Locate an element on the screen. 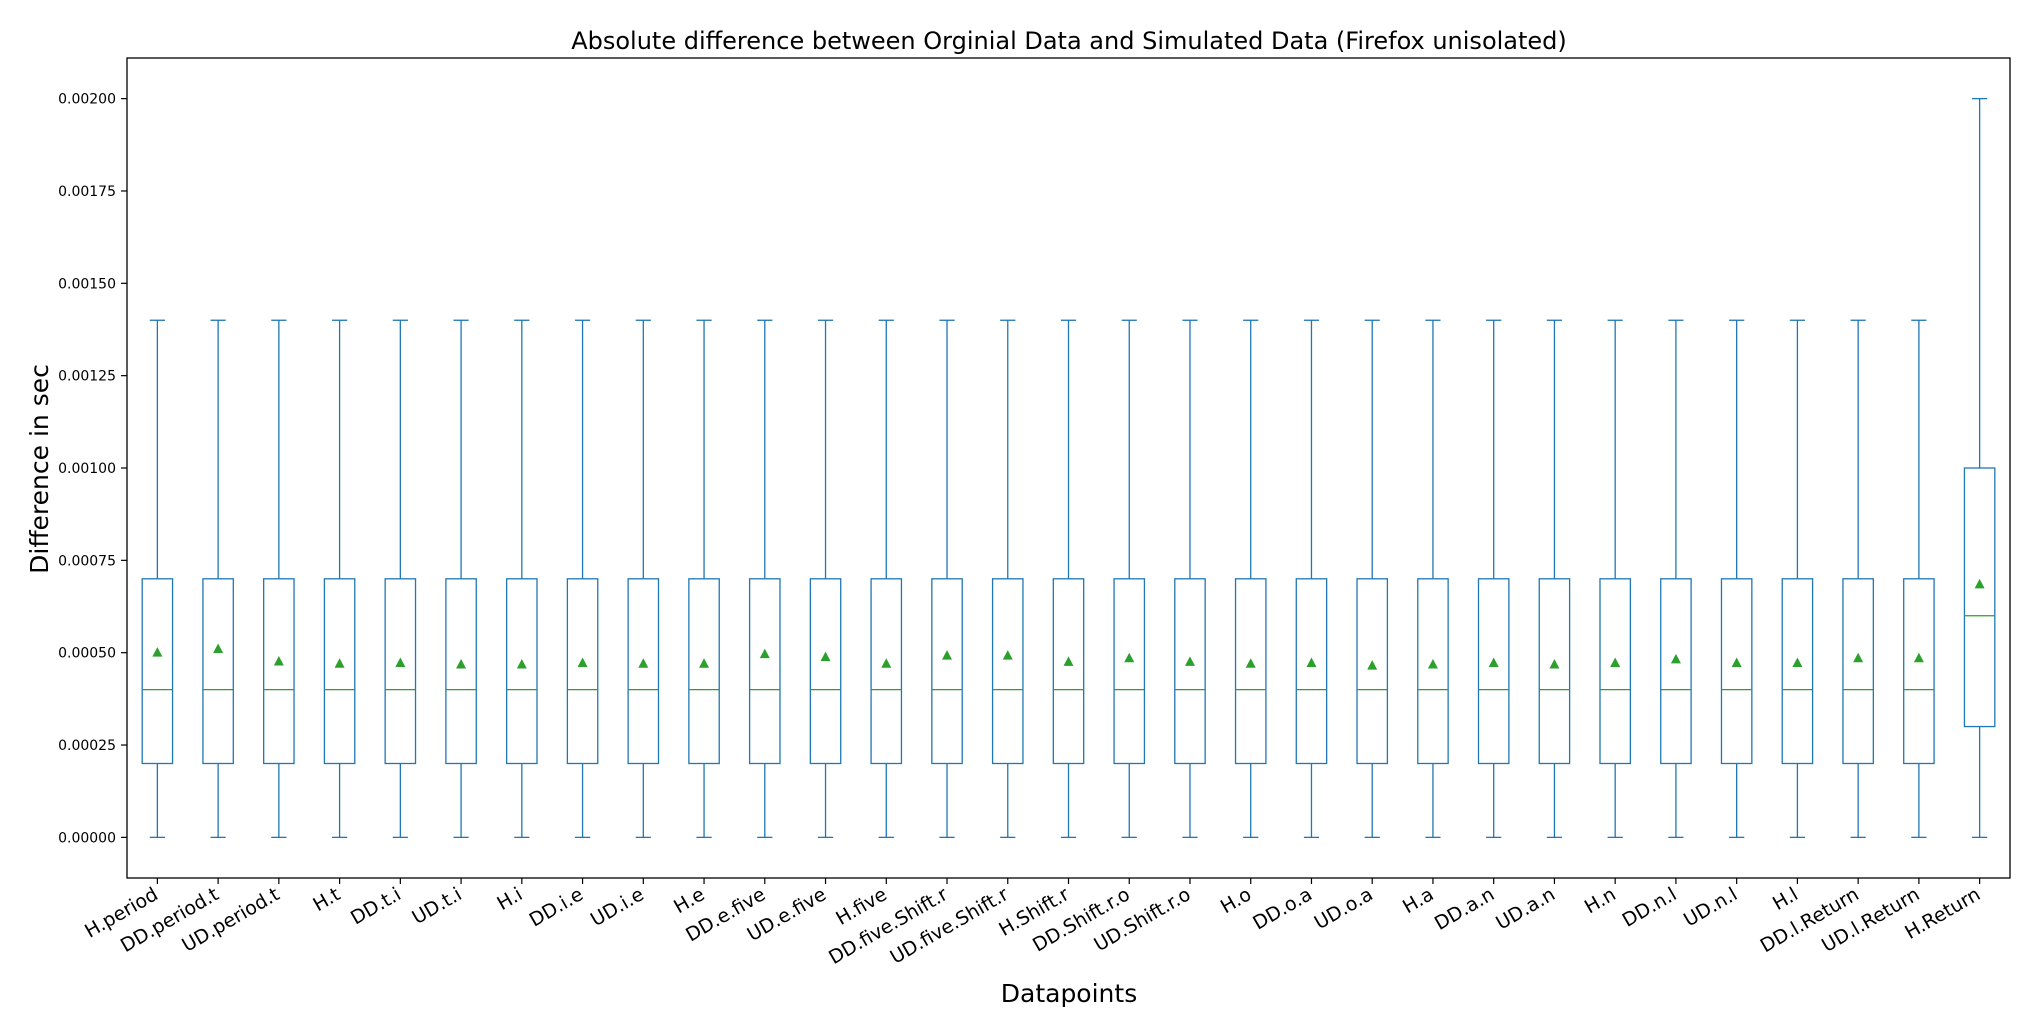 This screenshot has width=2030, height=1030. x-axis-label: Datapoints is located at coordinates (1069, 993).